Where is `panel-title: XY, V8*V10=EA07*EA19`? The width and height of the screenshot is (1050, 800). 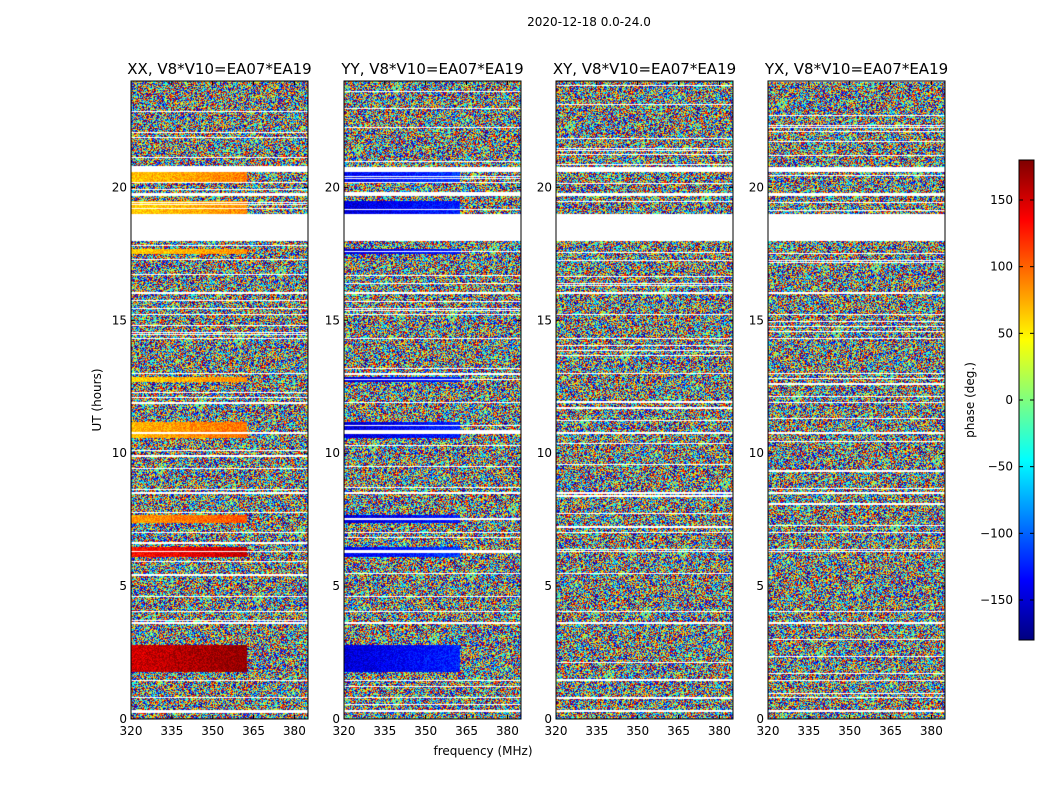
panel-title: XY, V8*V10=EA07*EA19 is located at coordinates (644, 69).